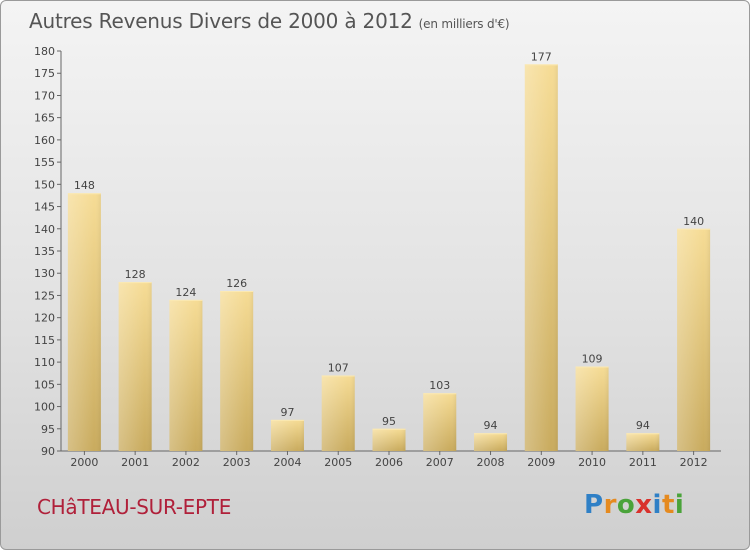 Image resolution: width=750 pixels, height=550 pixels. I want to click on x-tick-label: 2006, so click(389, 462).